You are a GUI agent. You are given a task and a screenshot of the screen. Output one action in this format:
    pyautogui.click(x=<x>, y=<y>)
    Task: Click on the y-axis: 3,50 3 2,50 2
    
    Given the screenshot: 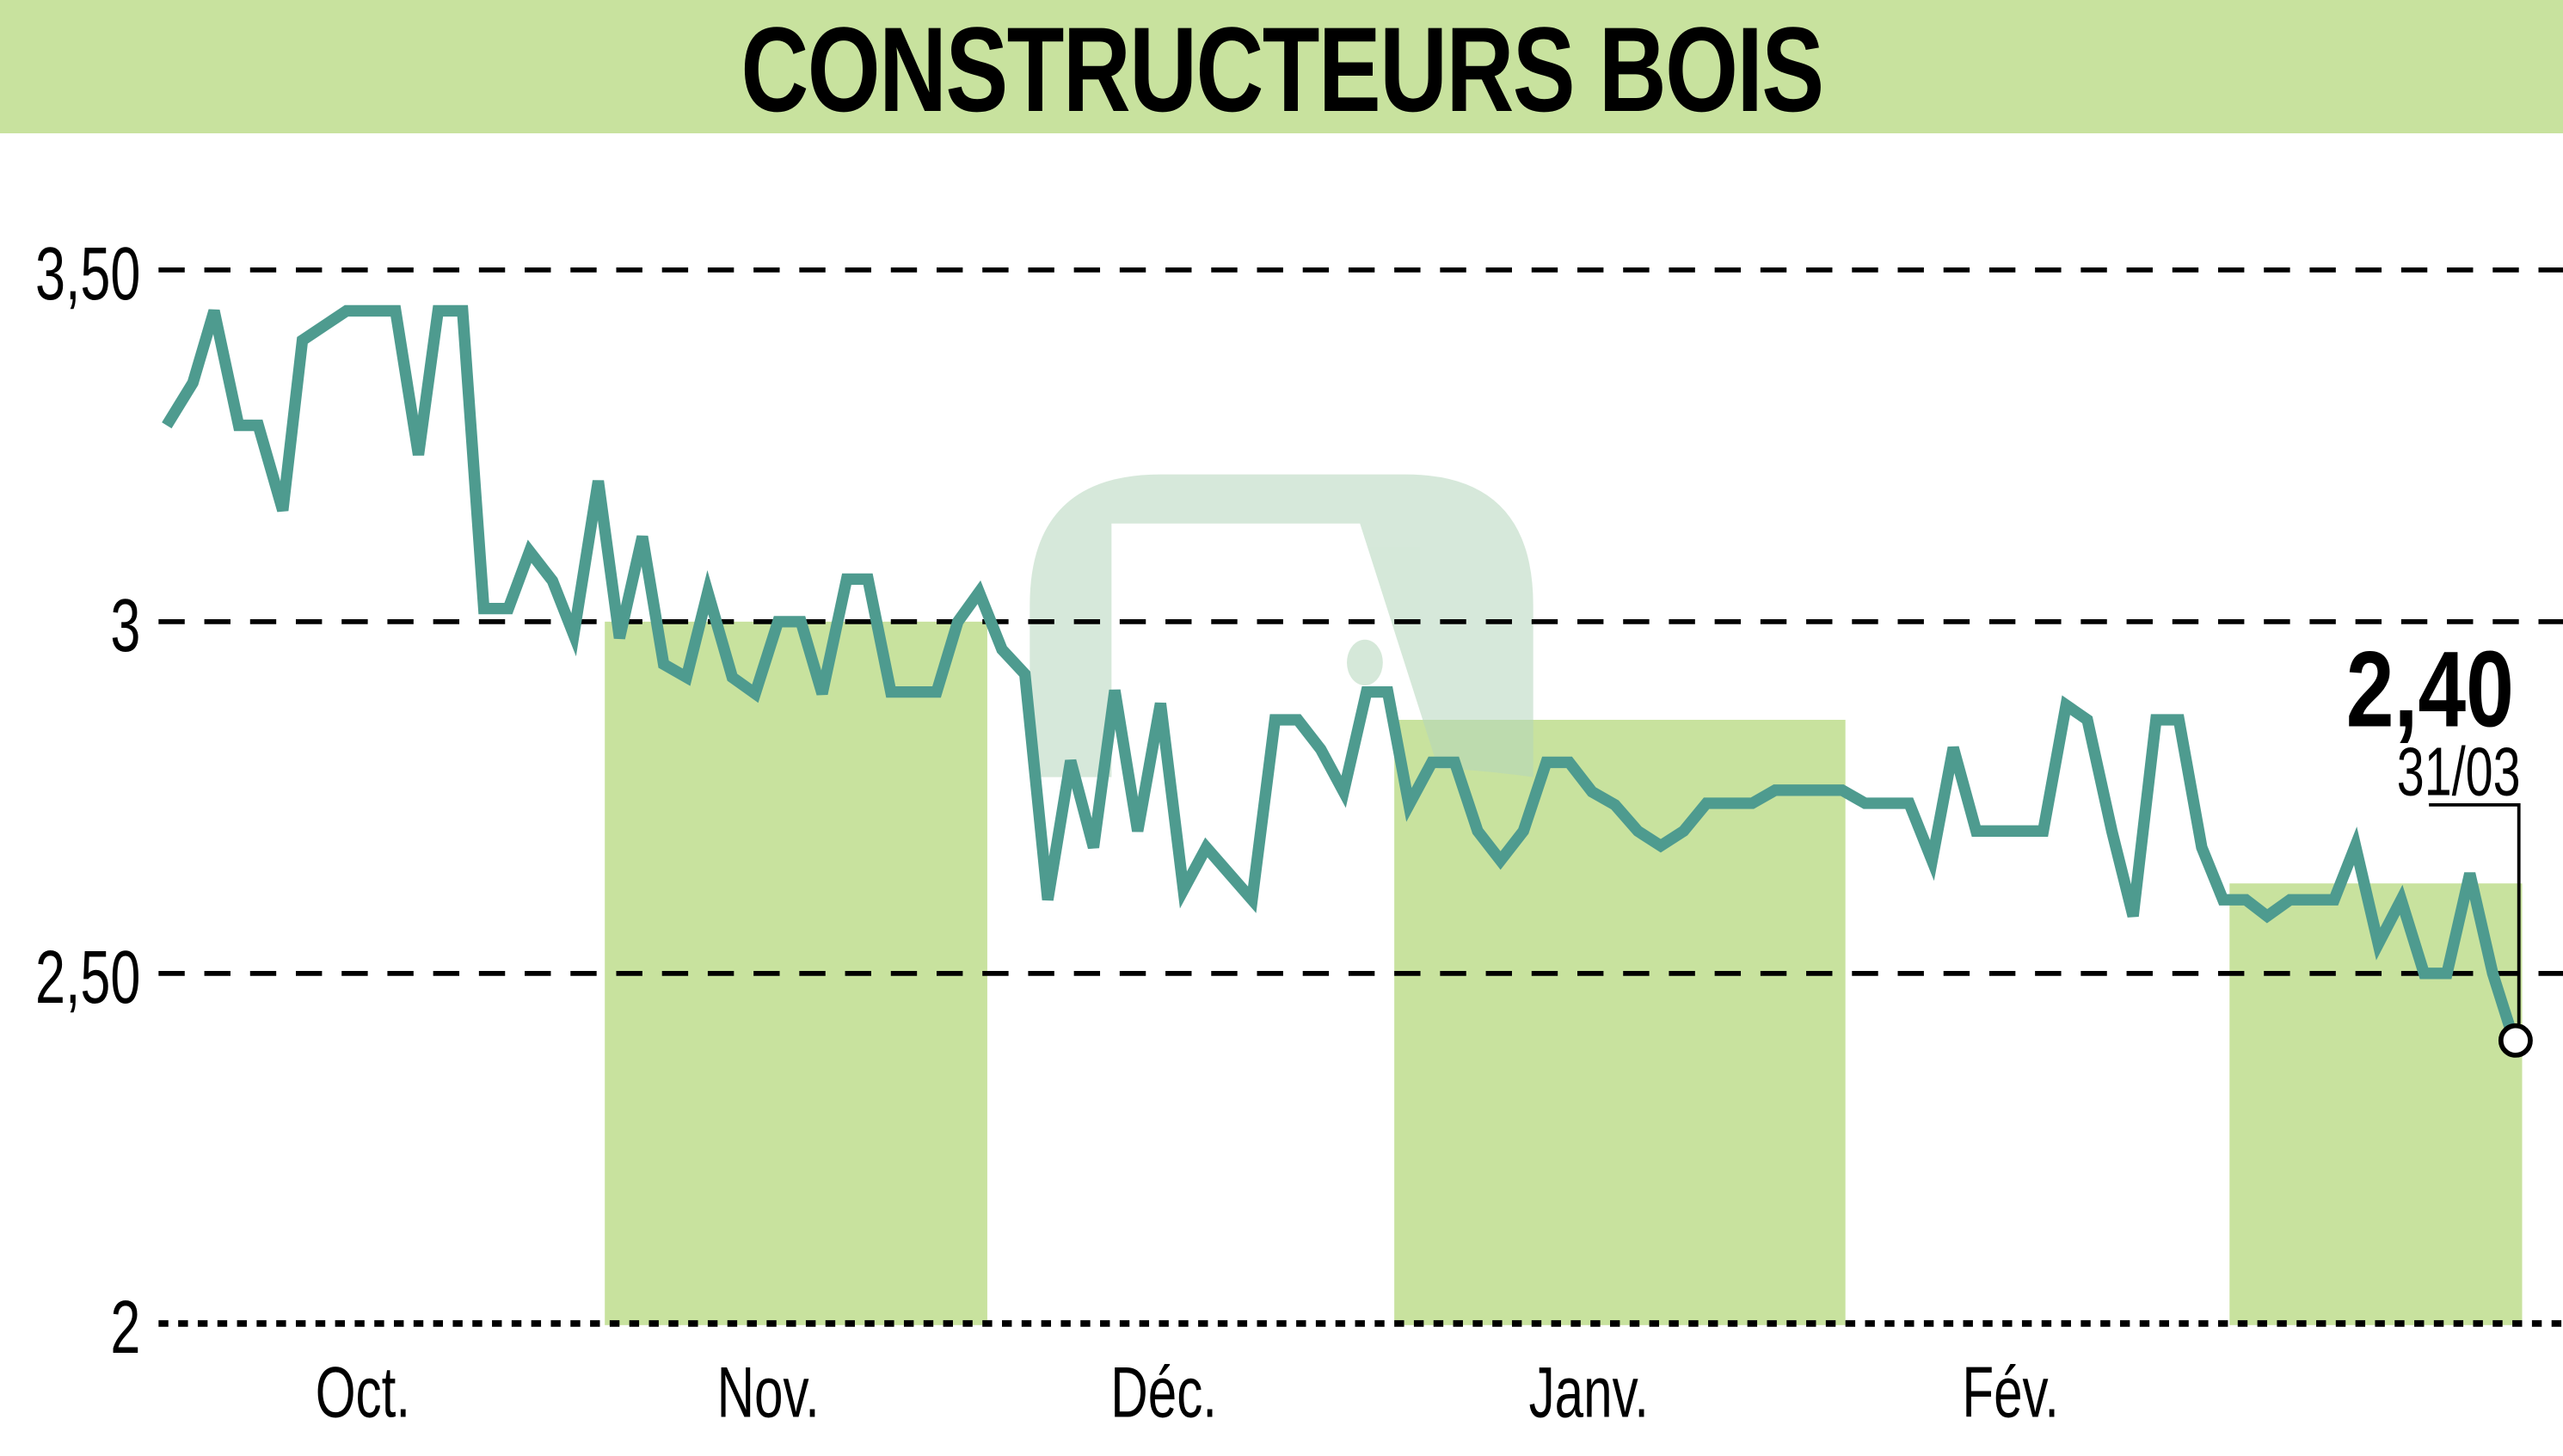 What is the action you would take?
    pyautogui.click(x=87, y=801)
    